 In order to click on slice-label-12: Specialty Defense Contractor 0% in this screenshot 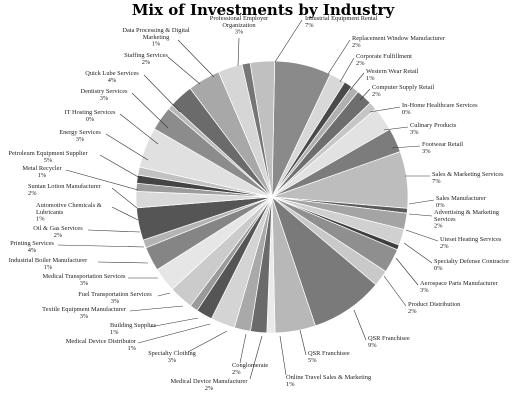, I will do `click(472, 265)`.